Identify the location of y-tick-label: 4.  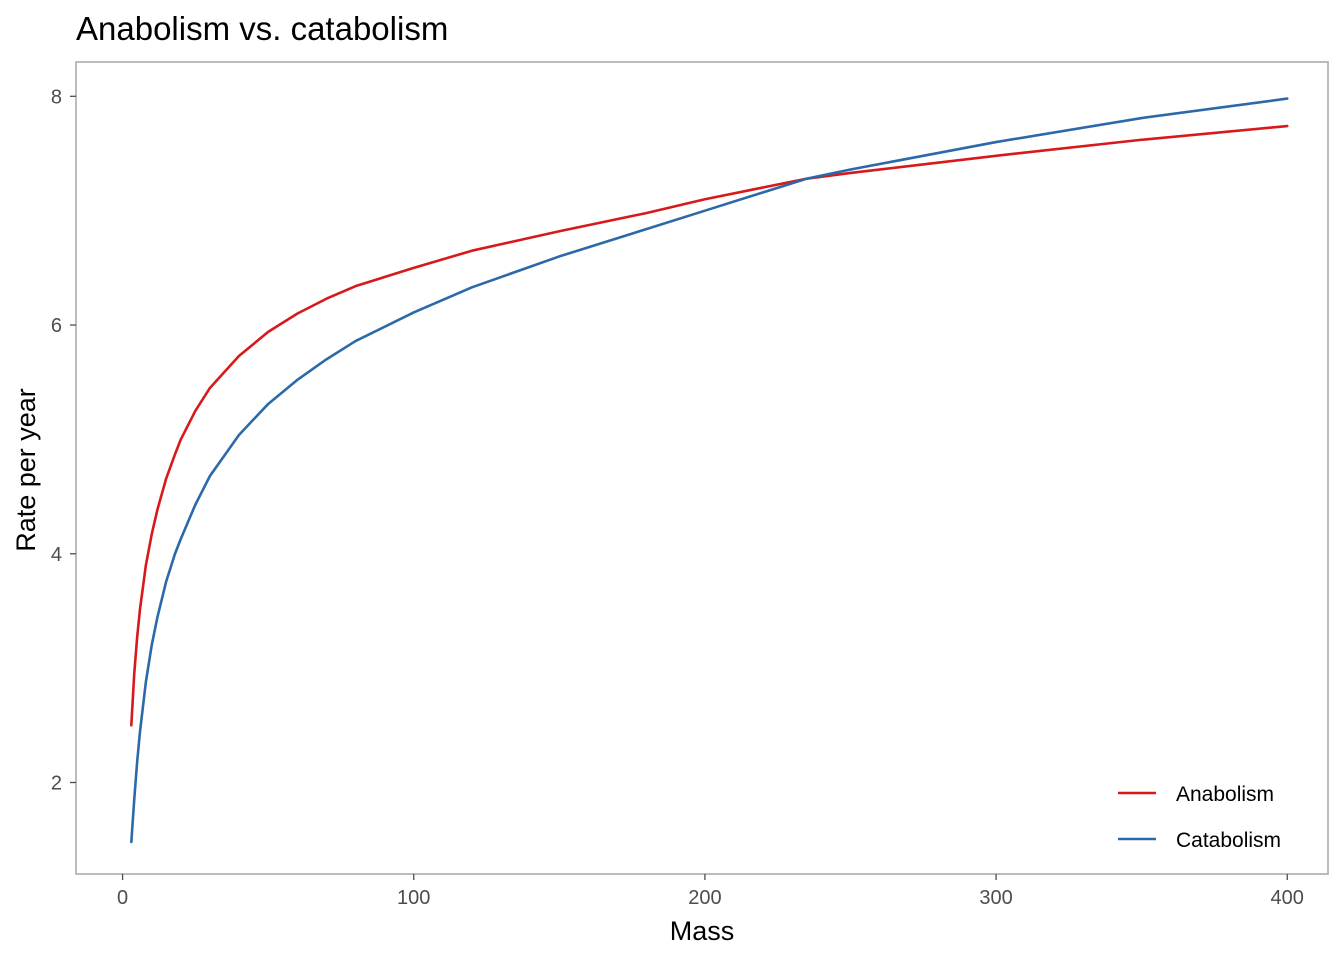
(56, 555).